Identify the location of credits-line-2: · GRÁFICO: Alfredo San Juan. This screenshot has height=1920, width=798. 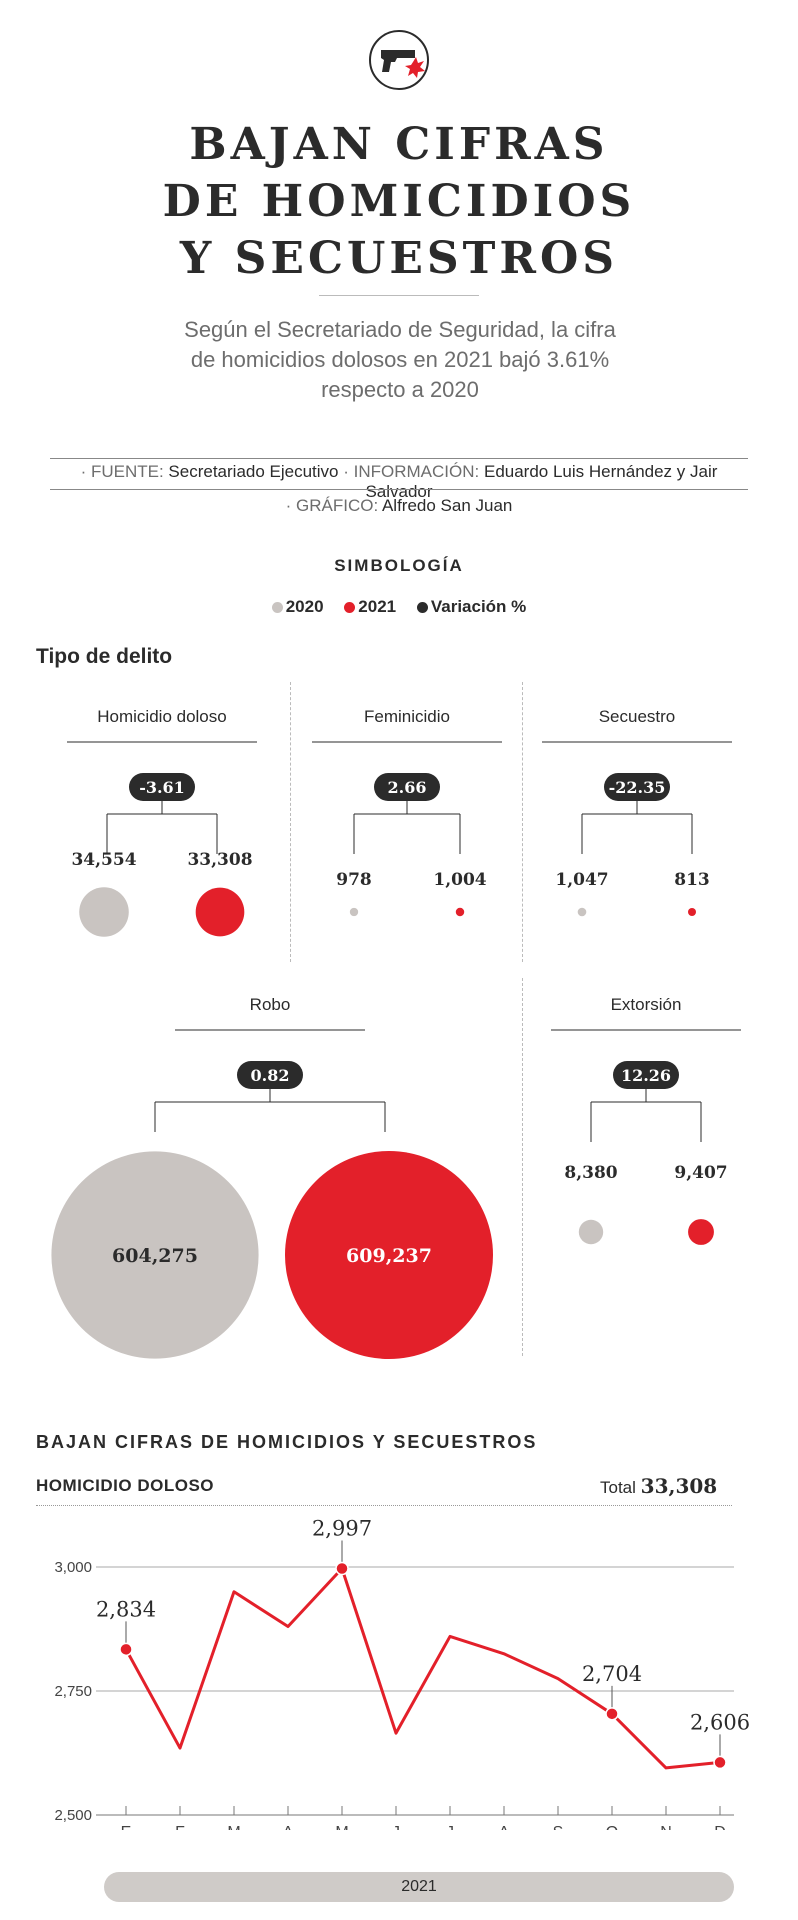
(399, 506).